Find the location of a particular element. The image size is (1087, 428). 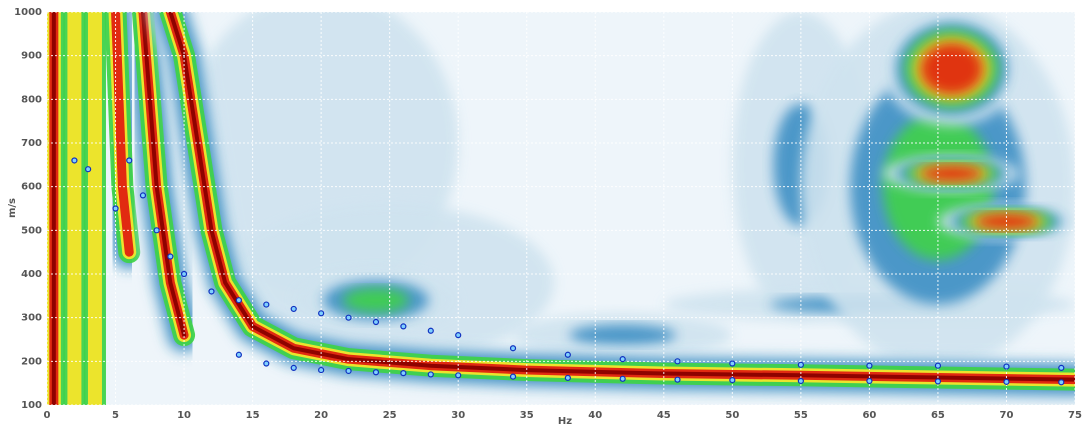

y-tick-label: 300 is located at coordinates (31, 318).